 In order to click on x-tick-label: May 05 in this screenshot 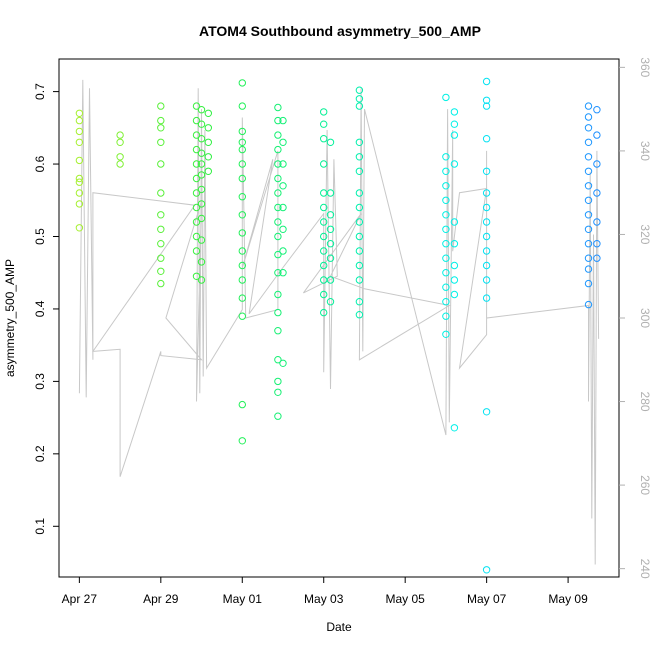, I will do `click(406, 599)`.